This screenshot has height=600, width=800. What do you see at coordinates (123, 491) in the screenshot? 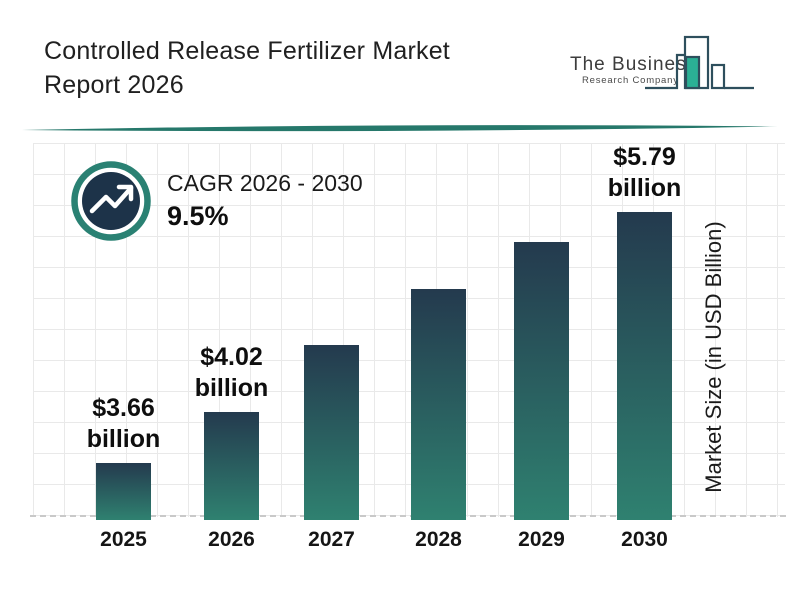
I see `bar-2025` at bounding box center [123, 491].